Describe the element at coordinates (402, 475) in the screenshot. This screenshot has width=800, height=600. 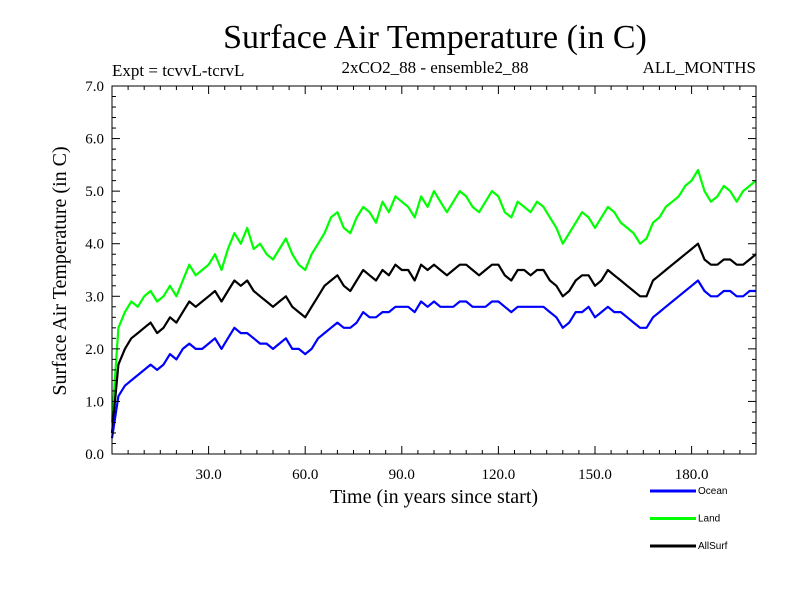
I see `x-tick-label: 90.0` at that location.